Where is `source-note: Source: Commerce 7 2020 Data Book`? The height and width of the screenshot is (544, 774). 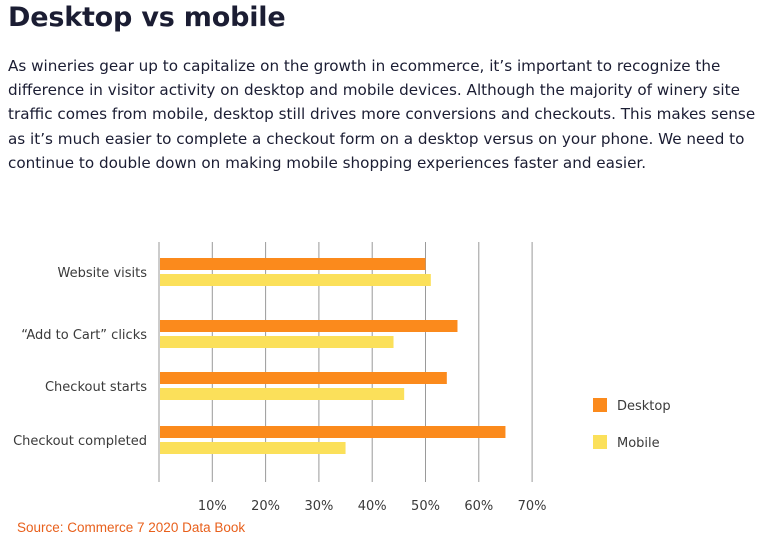 source-note: Source: Commerce 7 2020 Data Book is located at coordinates (131, 527).